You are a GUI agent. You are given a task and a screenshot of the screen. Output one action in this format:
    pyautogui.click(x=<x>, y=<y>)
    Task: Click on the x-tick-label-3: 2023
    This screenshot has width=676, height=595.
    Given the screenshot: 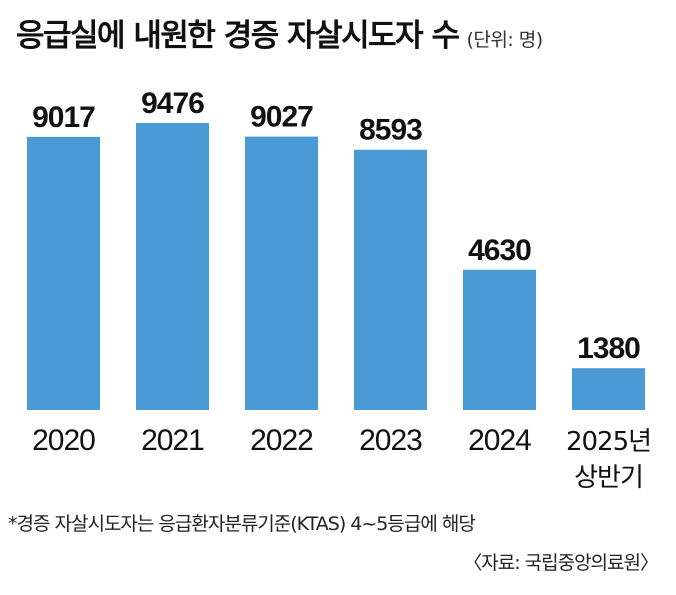 What is the action you would take?
    pyautogui.click(x=390, y=440)
    